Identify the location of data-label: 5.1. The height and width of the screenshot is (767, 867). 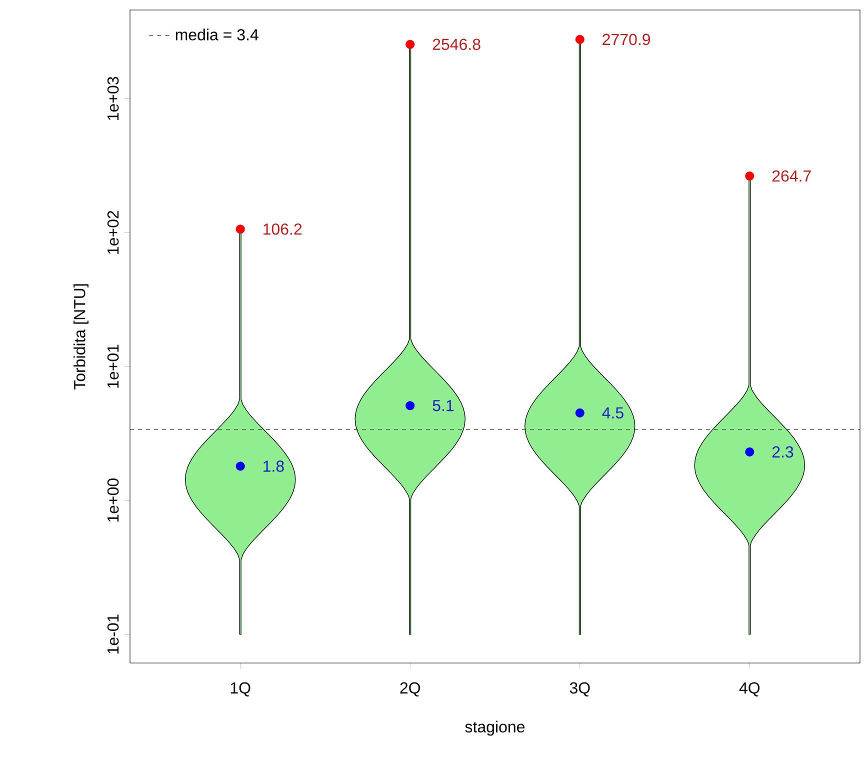
(443, 406).